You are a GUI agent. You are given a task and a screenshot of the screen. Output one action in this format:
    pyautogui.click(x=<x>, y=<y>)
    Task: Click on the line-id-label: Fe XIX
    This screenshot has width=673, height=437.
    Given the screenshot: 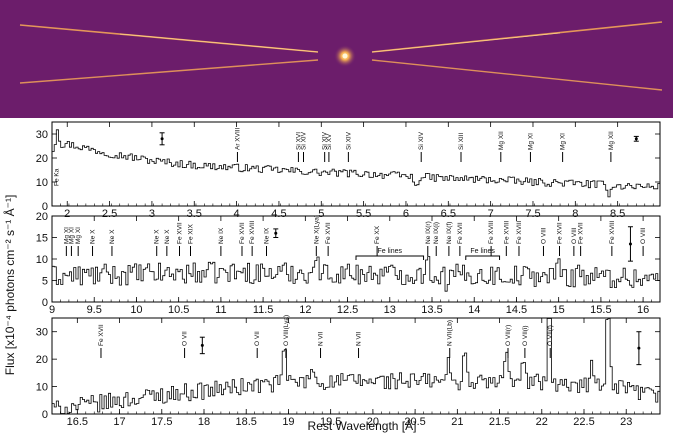 What is the action you would take?
    pyautogui.click(x=190, y=233)
    